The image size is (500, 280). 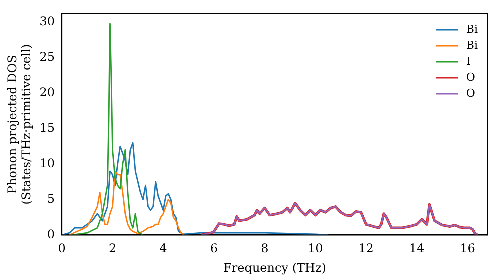 What do you see at coordinates (51, 234) in the screenshot?
I see `y-tick-label: 0` at bounding box center [51, 234].